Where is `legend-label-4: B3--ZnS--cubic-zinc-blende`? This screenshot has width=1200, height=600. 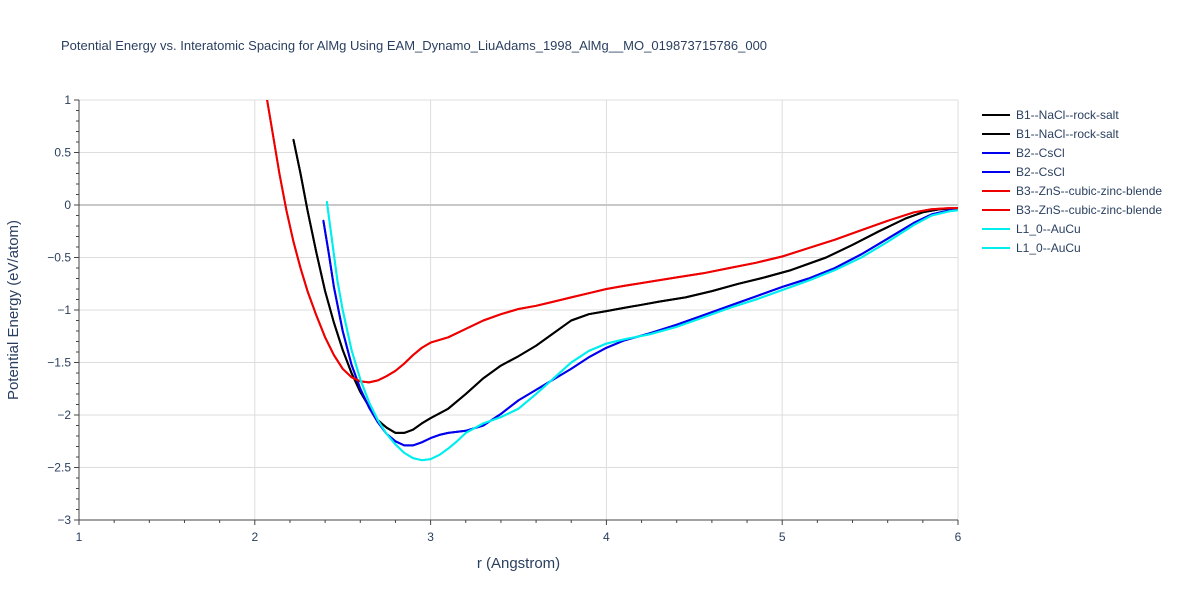
legend-label-4: B3--ZnS--cubic-zinc-blende is located at coordinates (1089, 191).